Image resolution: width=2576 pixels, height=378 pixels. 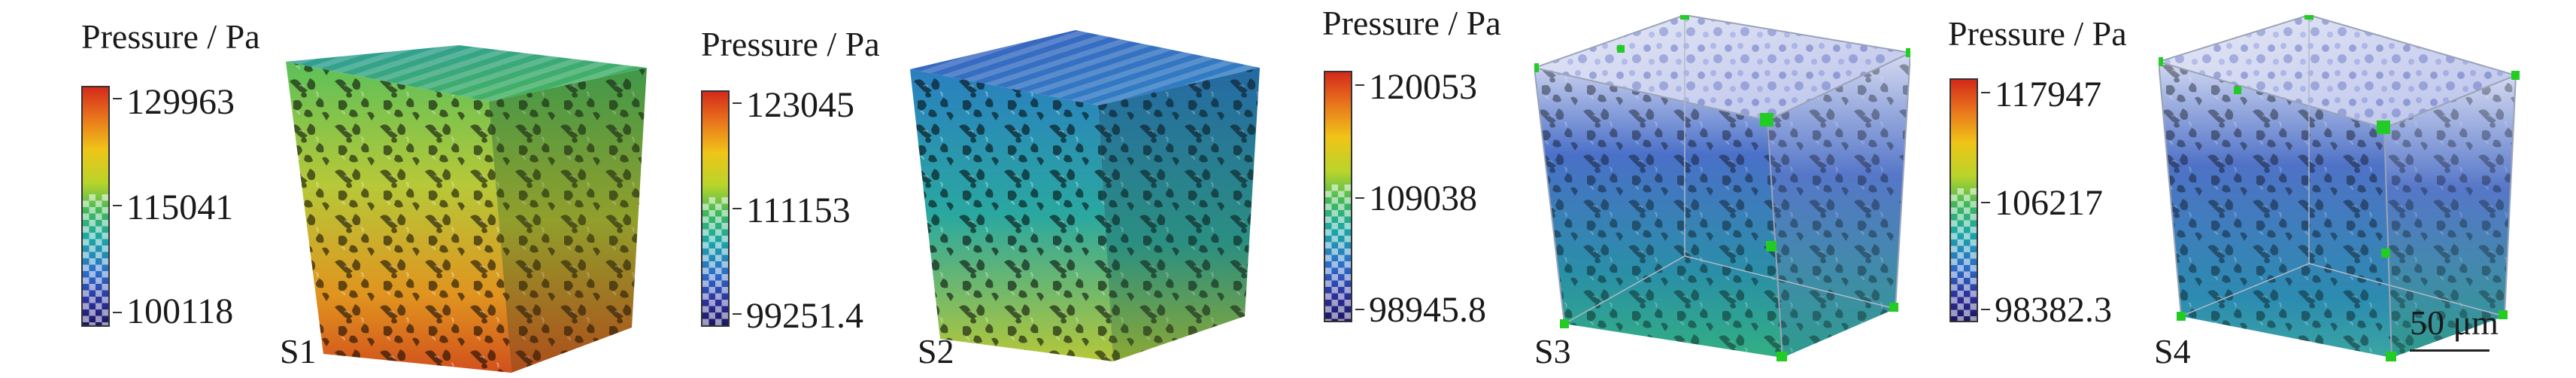 I want to click on sample-label: S4, so click(x=2172, y=351).